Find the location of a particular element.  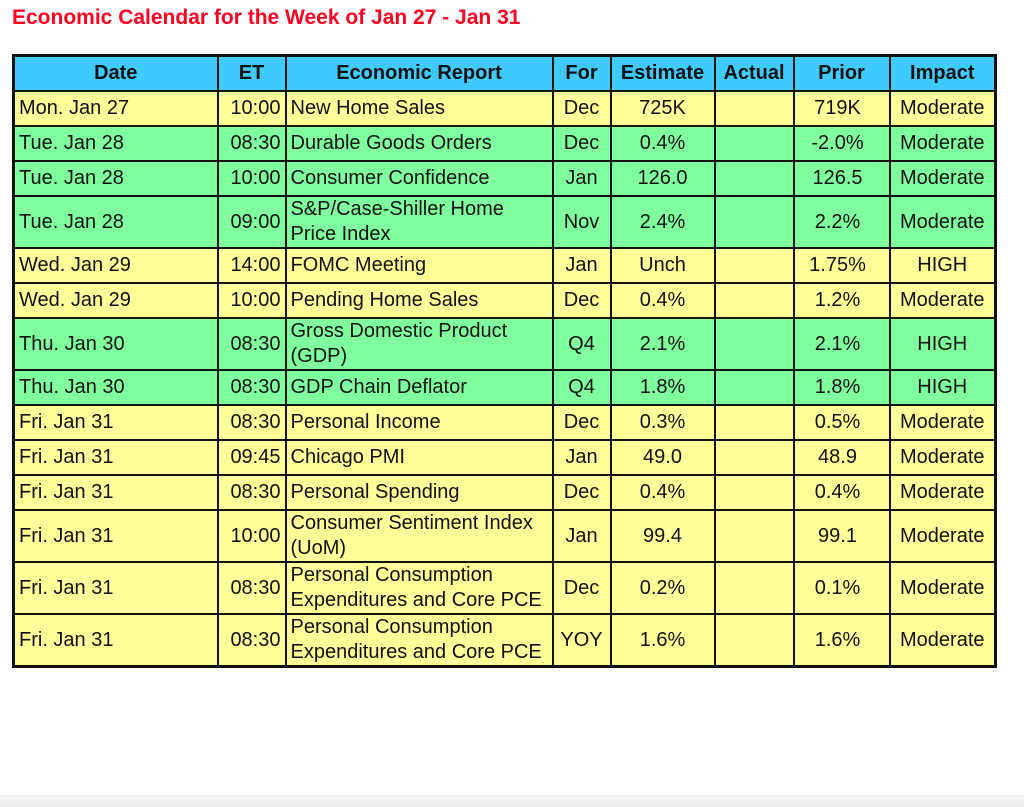

cell-report: Gross Domestic Product (GDP) is located at coordinates (419, 344).